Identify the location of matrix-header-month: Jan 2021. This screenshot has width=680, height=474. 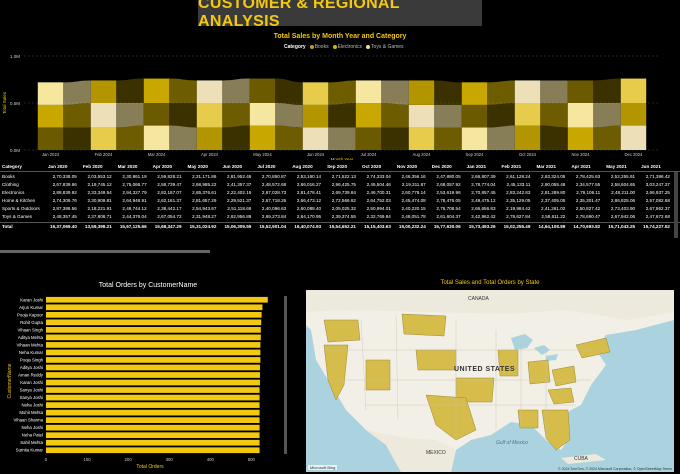
(476, 166).